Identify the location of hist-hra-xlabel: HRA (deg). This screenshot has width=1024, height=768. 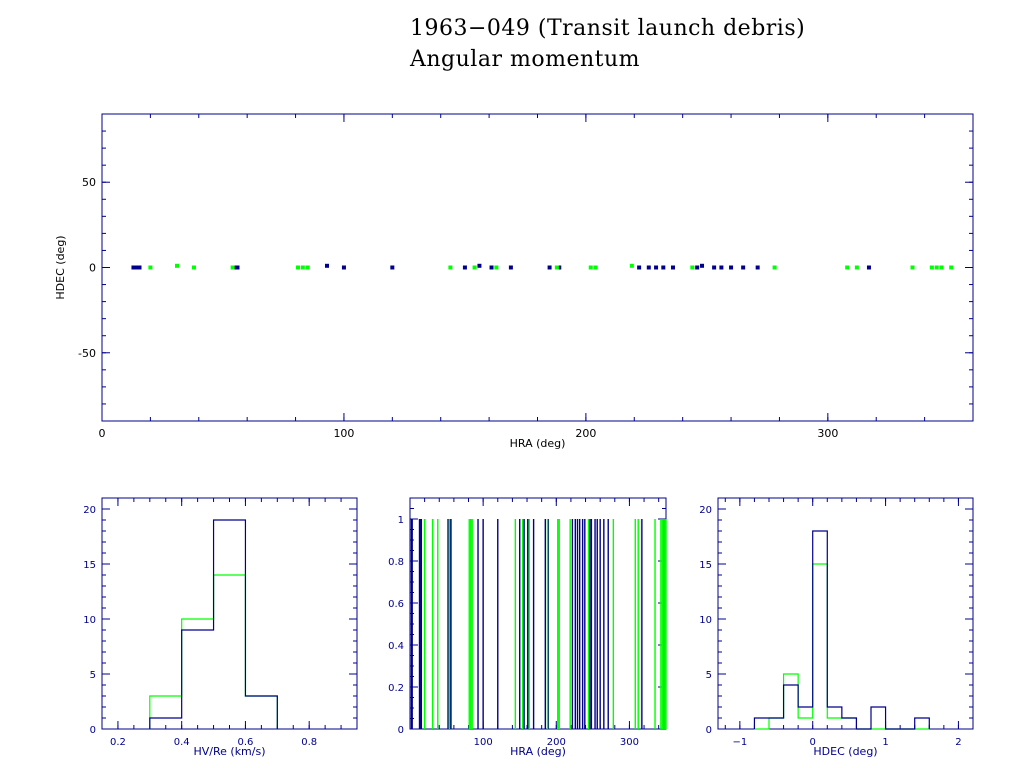
(538, 751).